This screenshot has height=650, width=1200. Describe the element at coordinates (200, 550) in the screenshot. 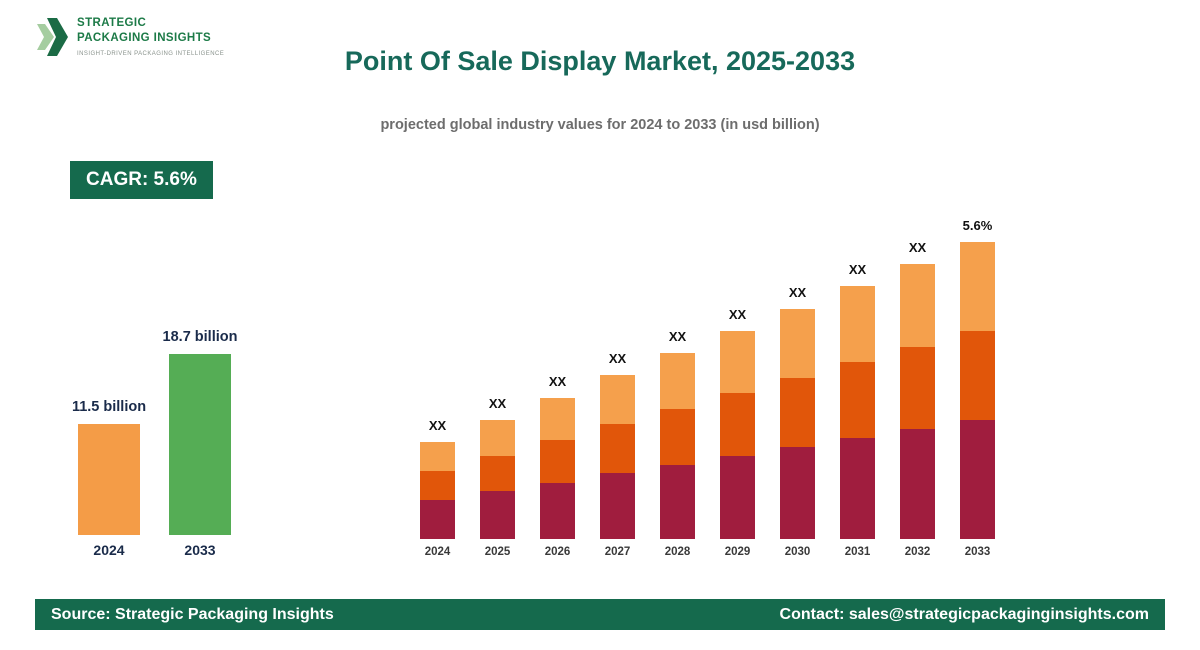

I see `comparison-year-label: 2033` at that location.